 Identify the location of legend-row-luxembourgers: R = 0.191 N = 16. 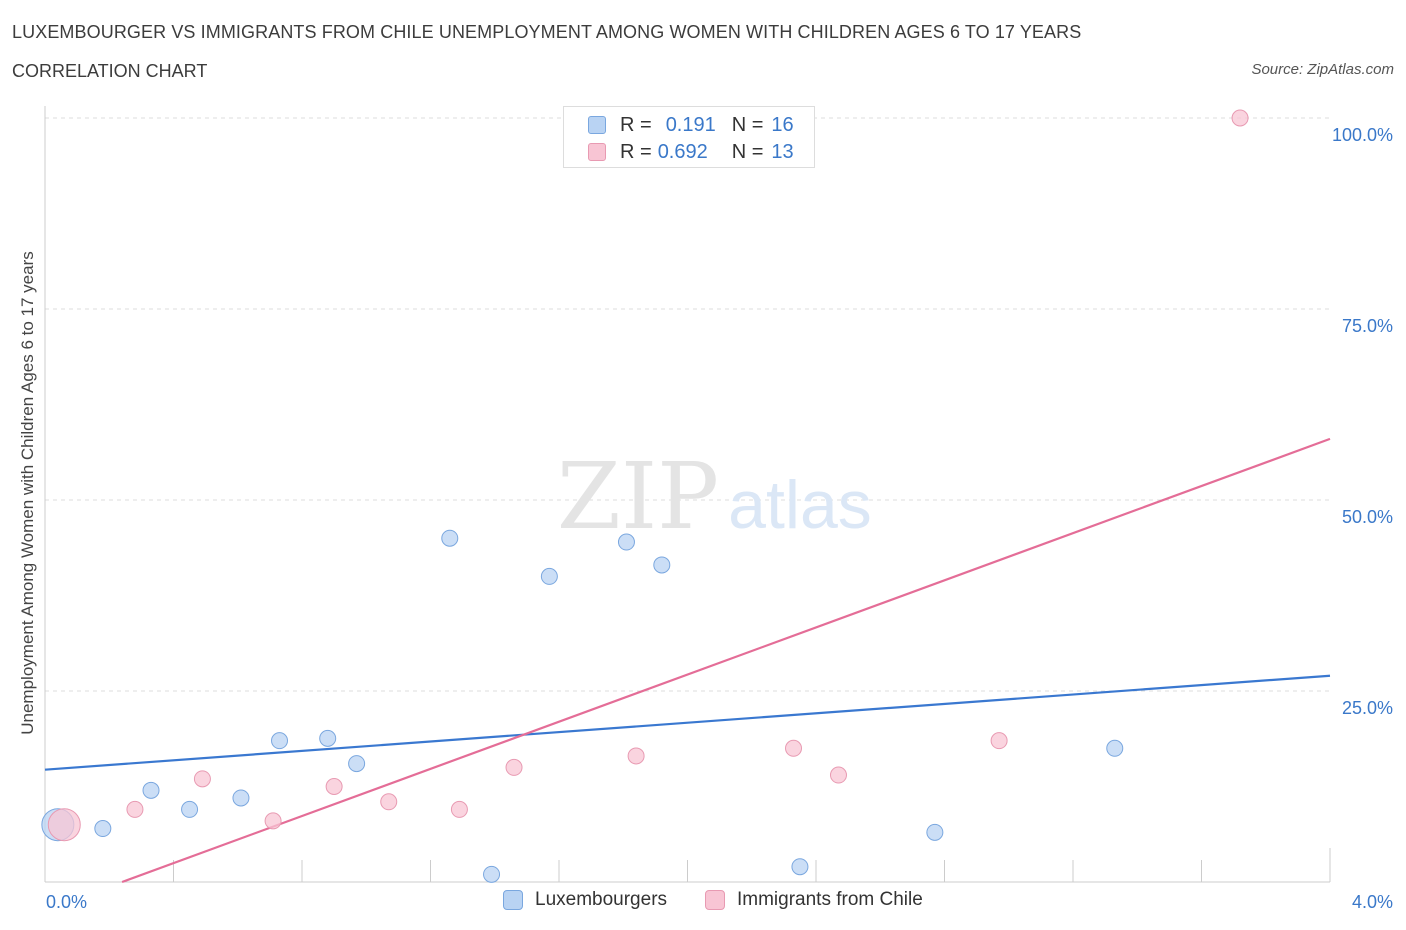
(691, 125).